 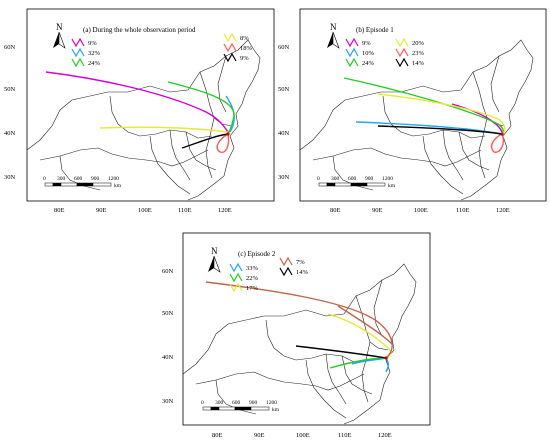 What do you see at coordinates (252, 278) in the screenshot?
I see `legend-label: 22%` at bounding box center [252, 278].